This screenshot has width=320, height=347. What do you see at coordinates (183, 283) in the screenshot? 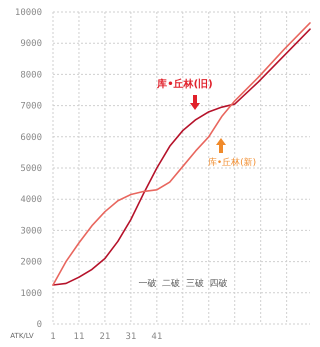
I see `annotation: 一破 二破 三破 四破` at bounding box center [183, 283].